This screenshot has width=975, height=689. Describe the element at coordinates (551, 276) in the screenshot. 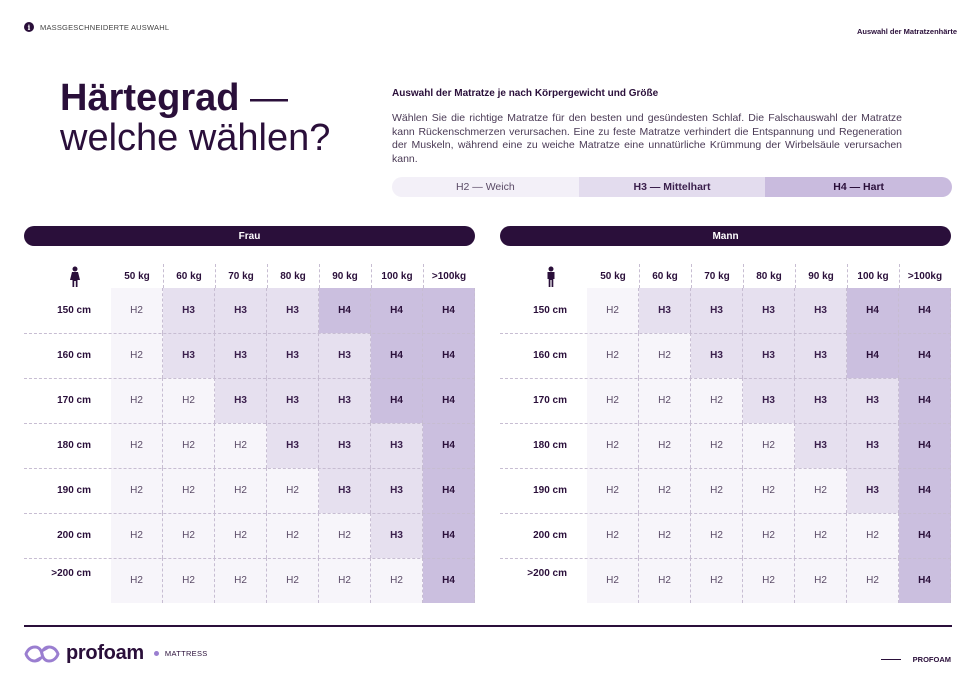

I see `man-icon` at that location.